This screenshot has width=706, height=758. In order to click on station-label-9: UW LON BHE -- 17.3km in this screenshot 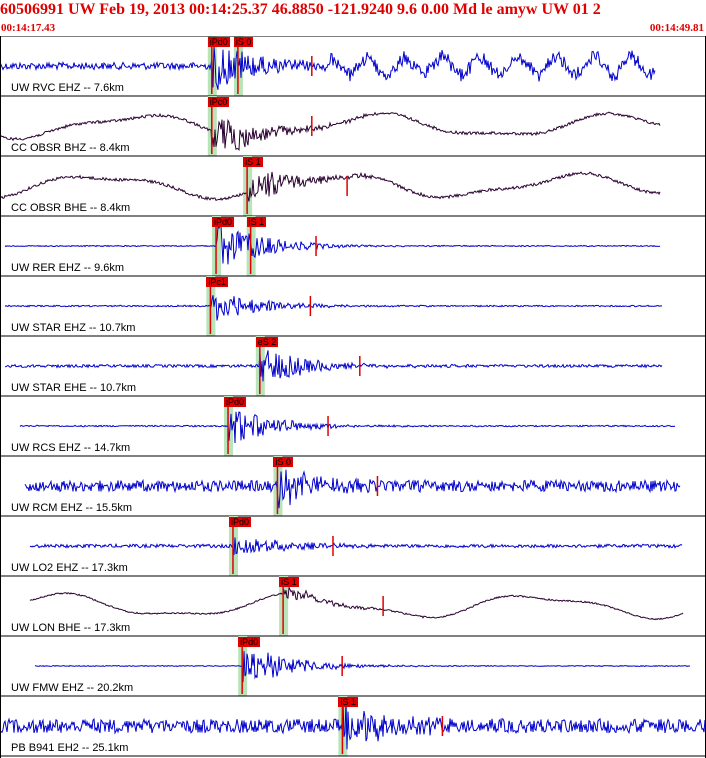, I will do `click(71, 628)`.